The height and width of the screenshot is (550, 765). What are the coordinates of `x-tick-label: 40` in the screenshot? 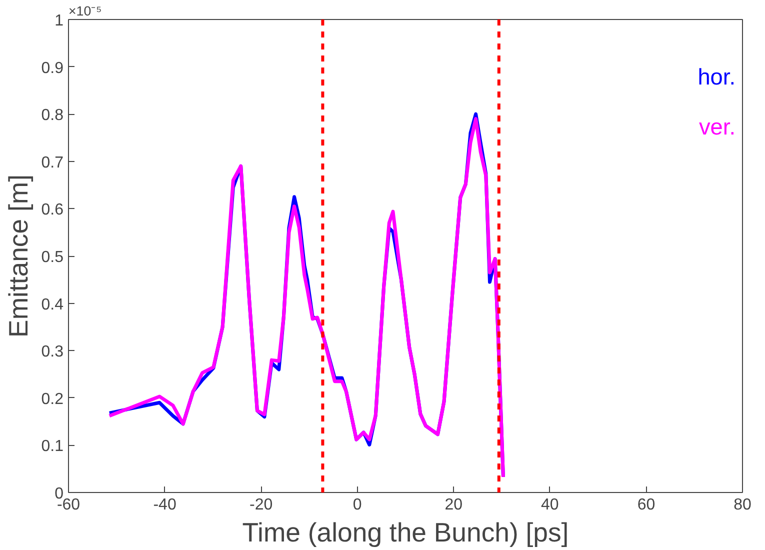 It's located at (550, 505).